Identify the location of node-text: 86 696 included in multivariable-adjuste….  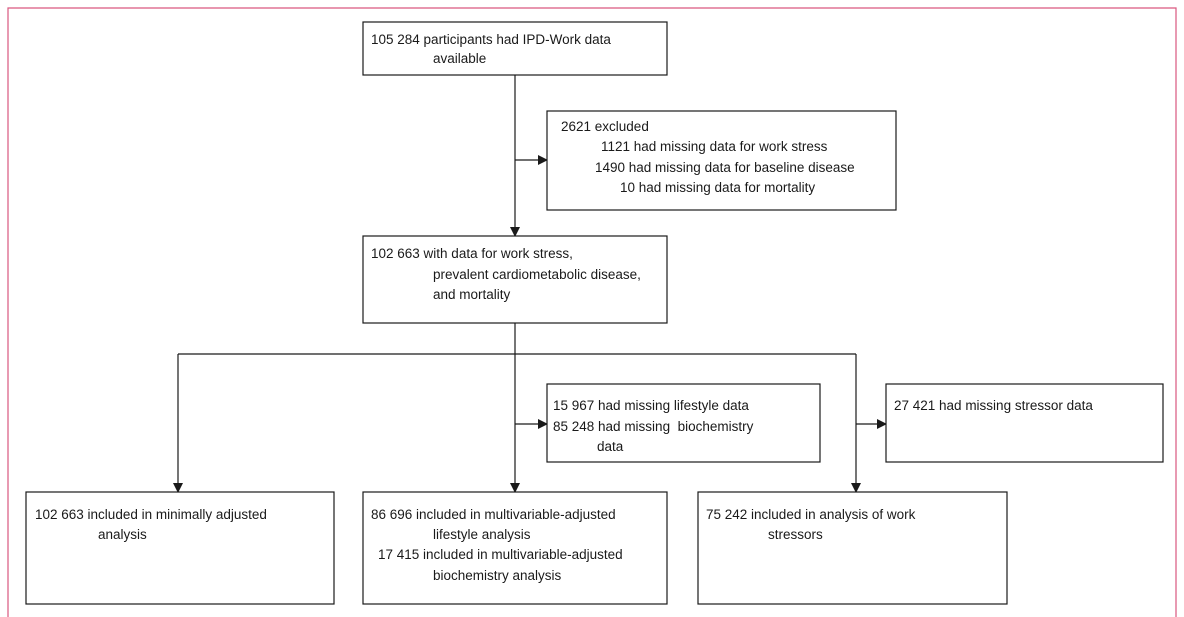
(493, 514).